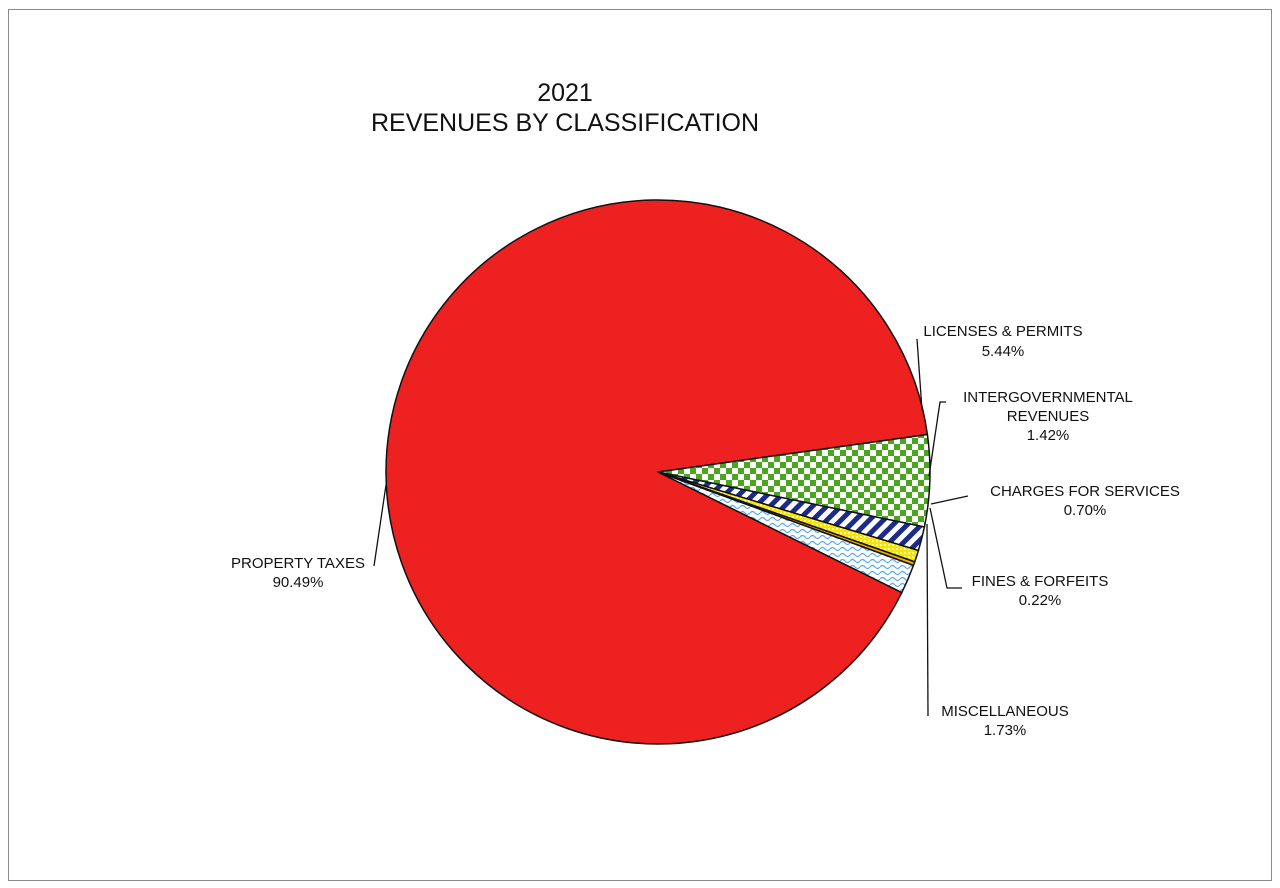 This screenshot has width=1280, height=888. Describe the element at coordinates (1040, 600) in the screenshot. I see `slice-value-label-fines-and-forfeits: 0.22%` at that location.